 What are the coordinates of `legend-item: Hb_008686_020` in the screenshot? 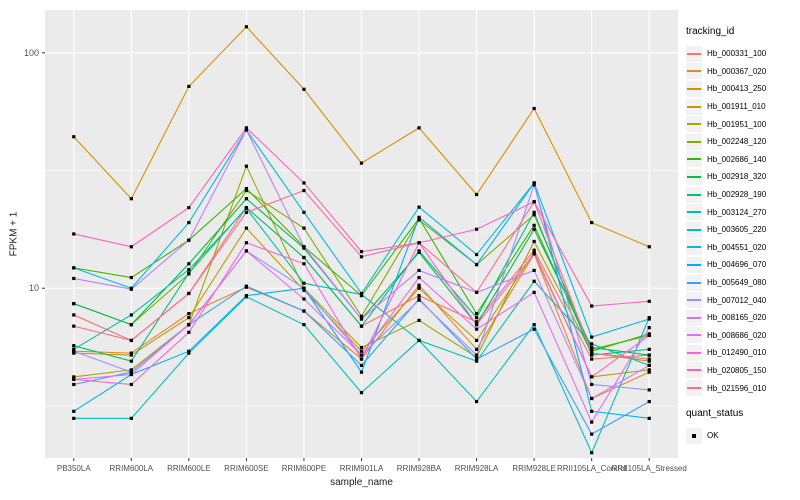 It's located at (742, 336).